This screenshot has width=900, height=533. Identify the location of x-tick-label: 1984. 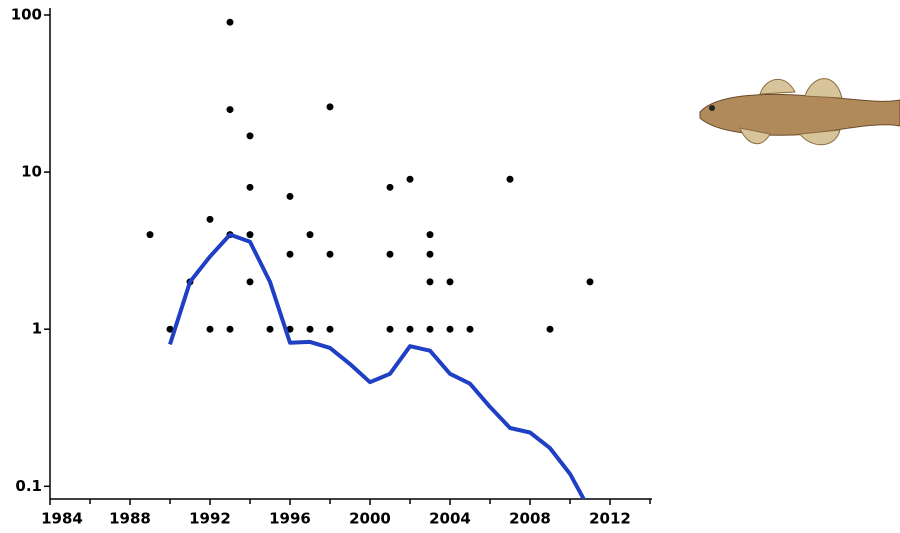
(62, 519).